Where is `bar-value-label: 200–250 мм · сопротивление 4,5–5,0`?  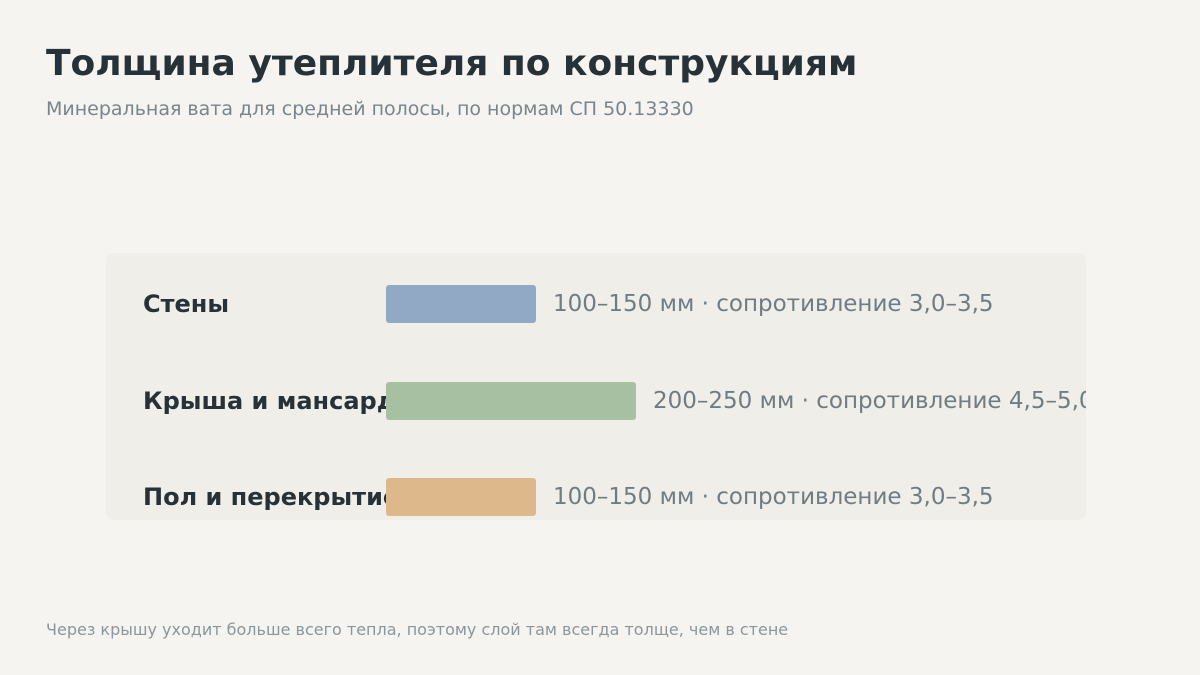
bar-value-label: 200–250 мм · сопротивление 4,5–5,0 is located at coordinates (869, 400).